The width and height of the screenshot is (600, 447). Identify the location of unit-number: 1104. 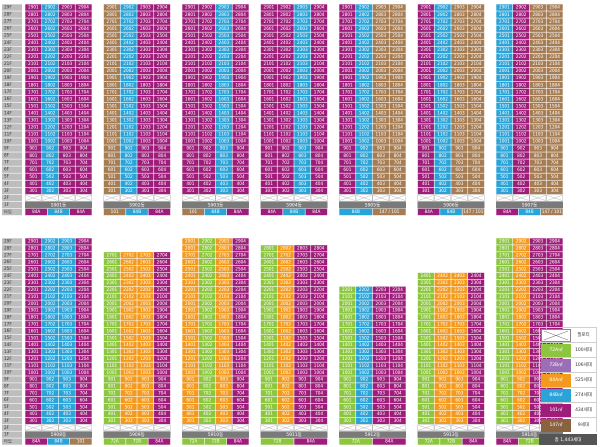
(319, 134).